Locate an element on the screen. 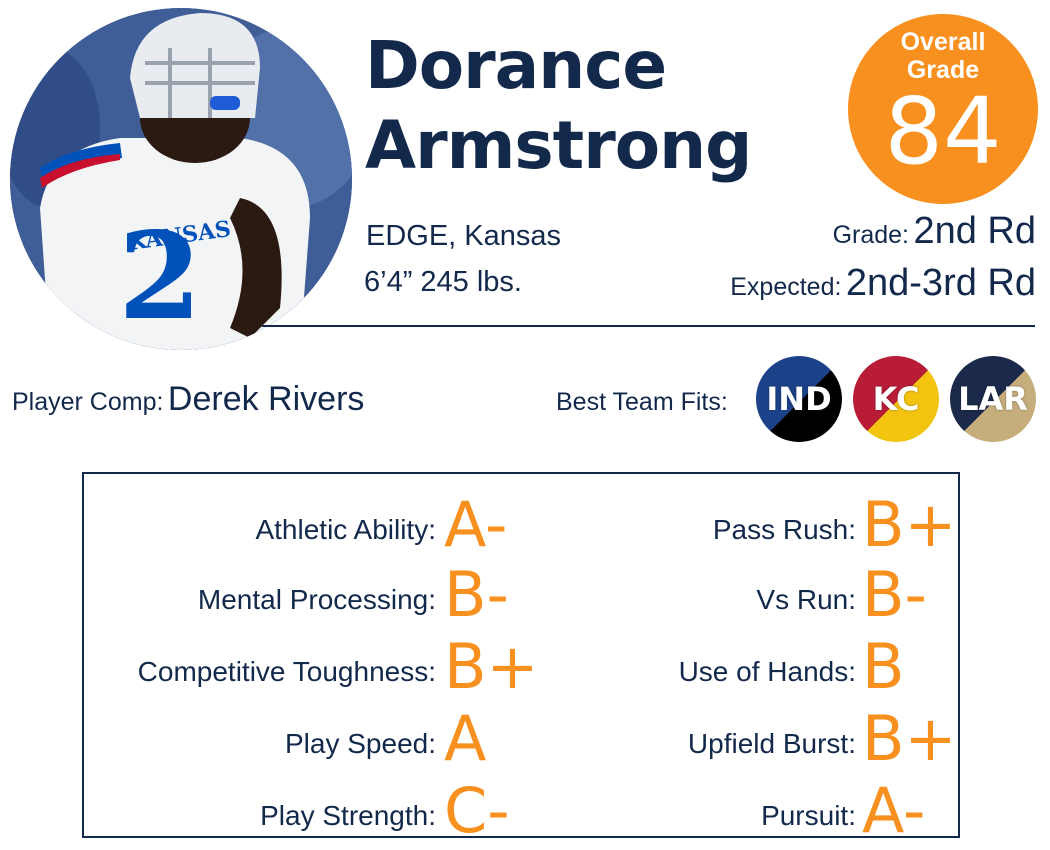  player-last-name: Armstrong is located at coordinates (558, 145).